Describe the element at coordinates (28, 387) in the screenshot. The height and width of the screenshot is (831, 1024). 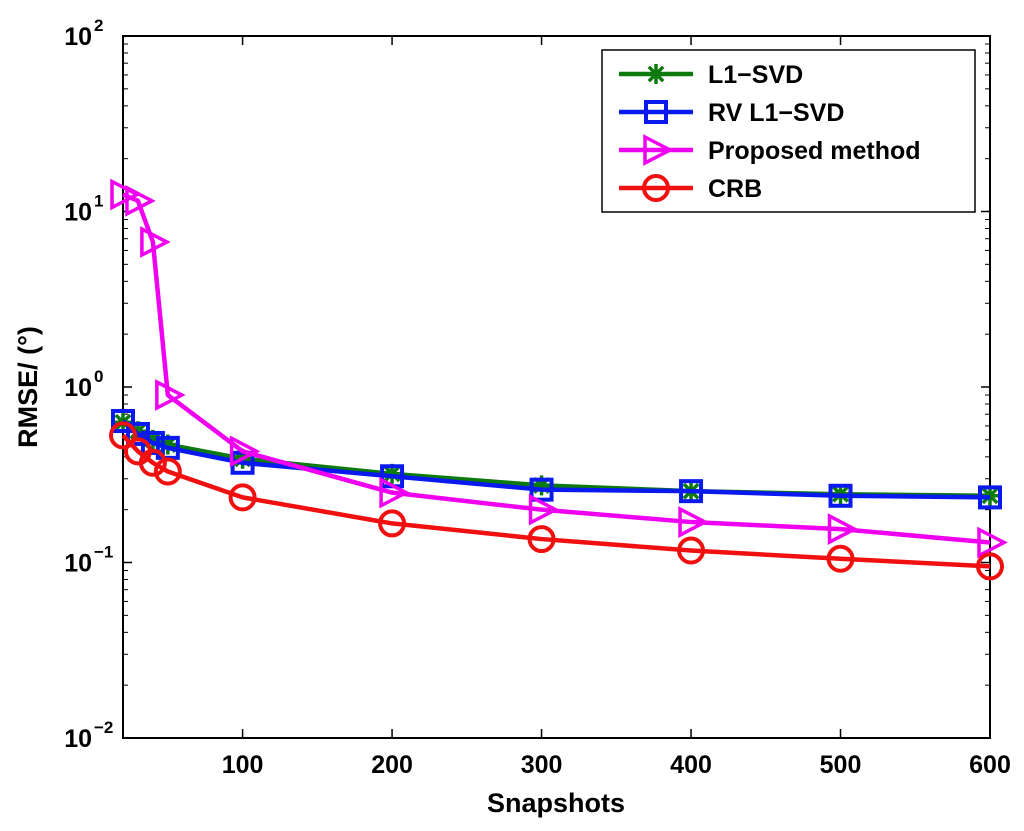
I see `y-axis-label: RMSE/ (°)` at that location.